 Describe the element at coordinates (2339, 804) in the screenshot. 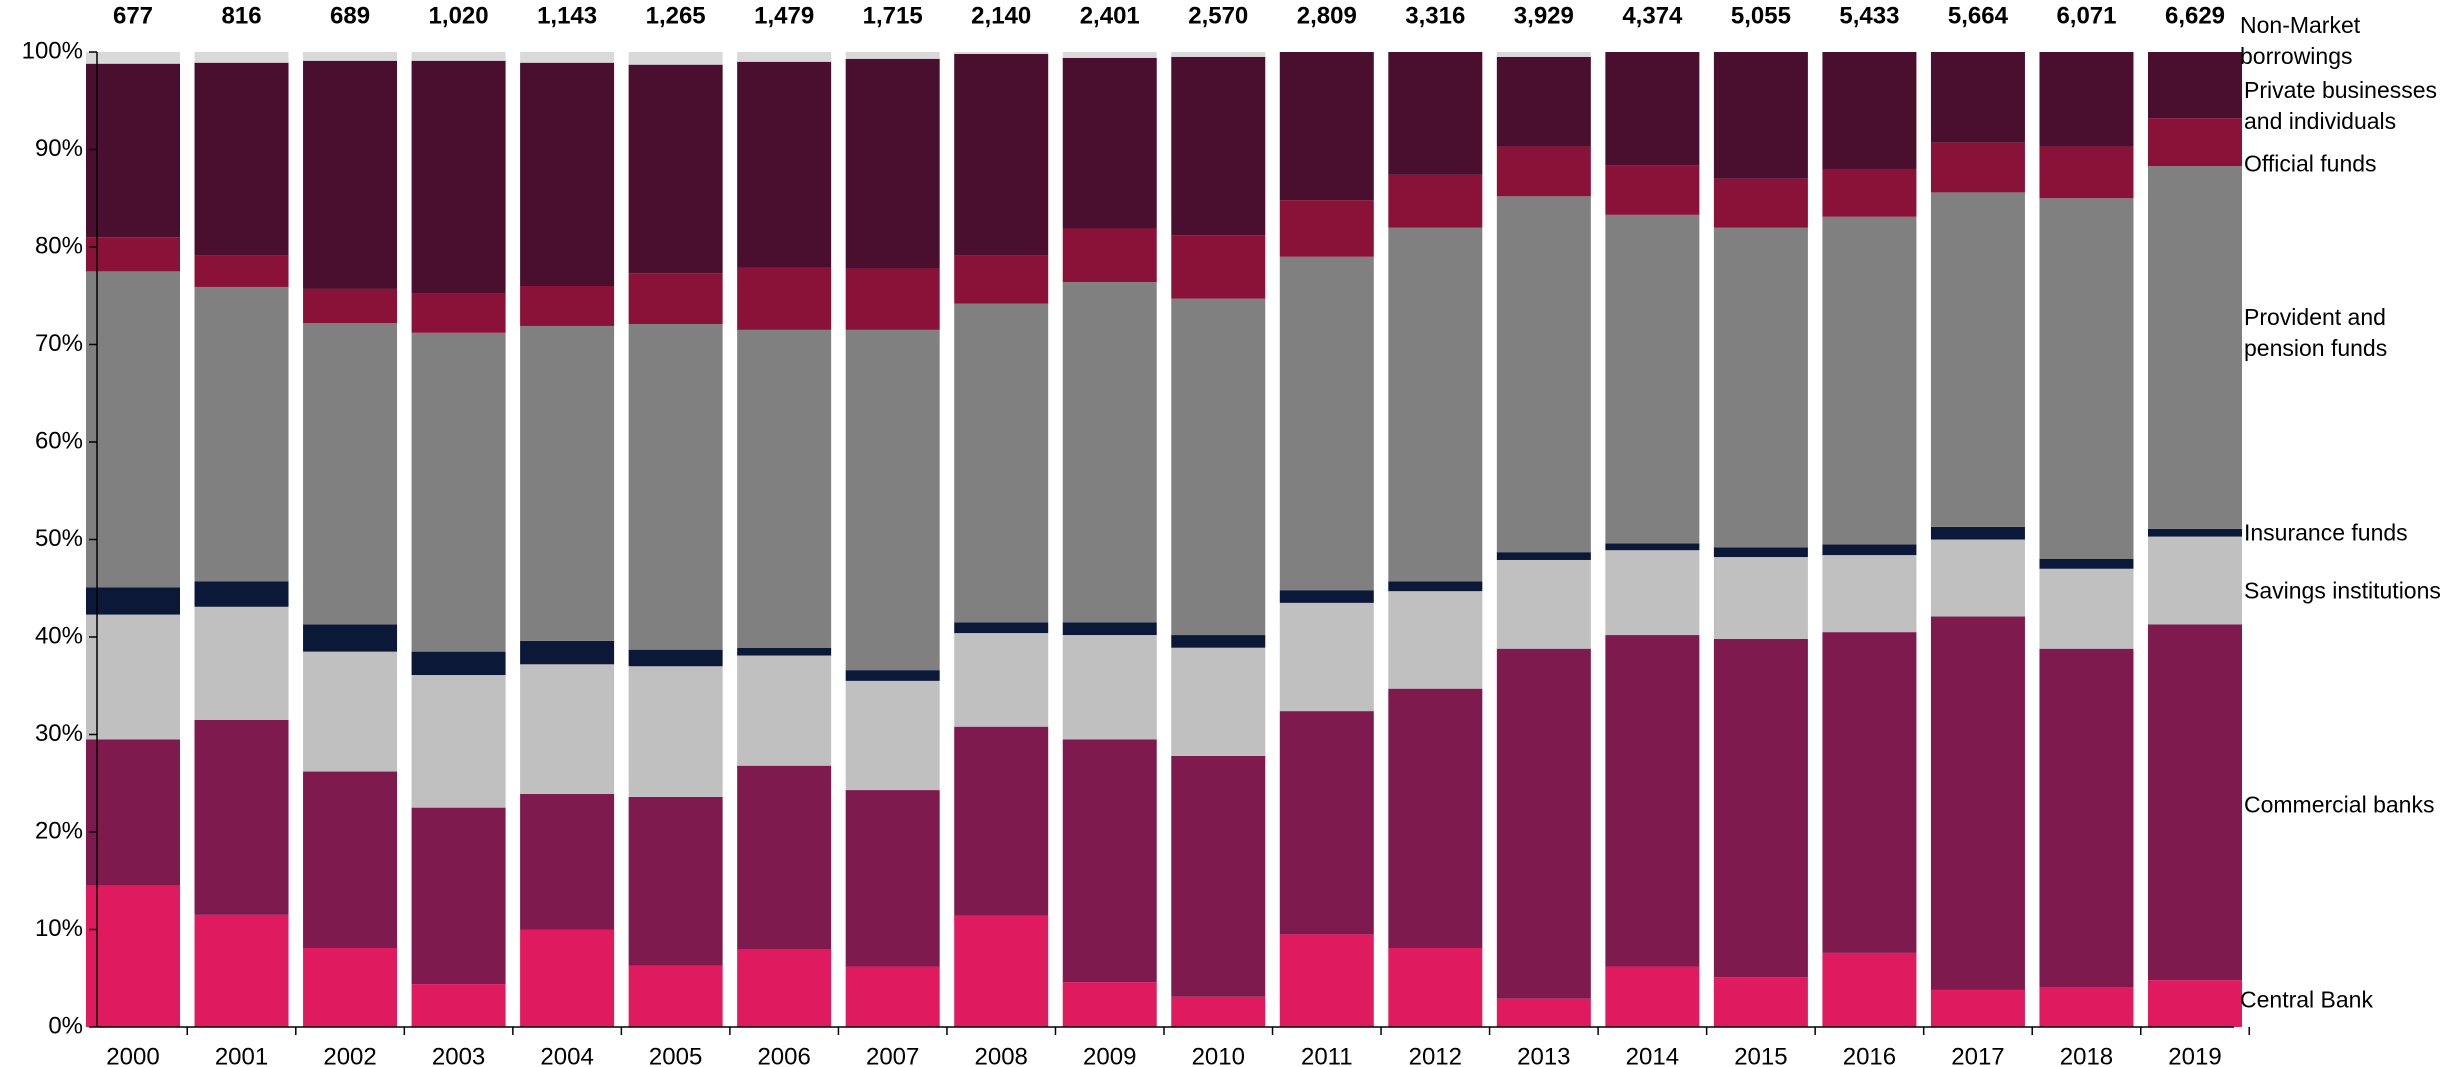

I see `legend-label: Commercial banks` at that location.